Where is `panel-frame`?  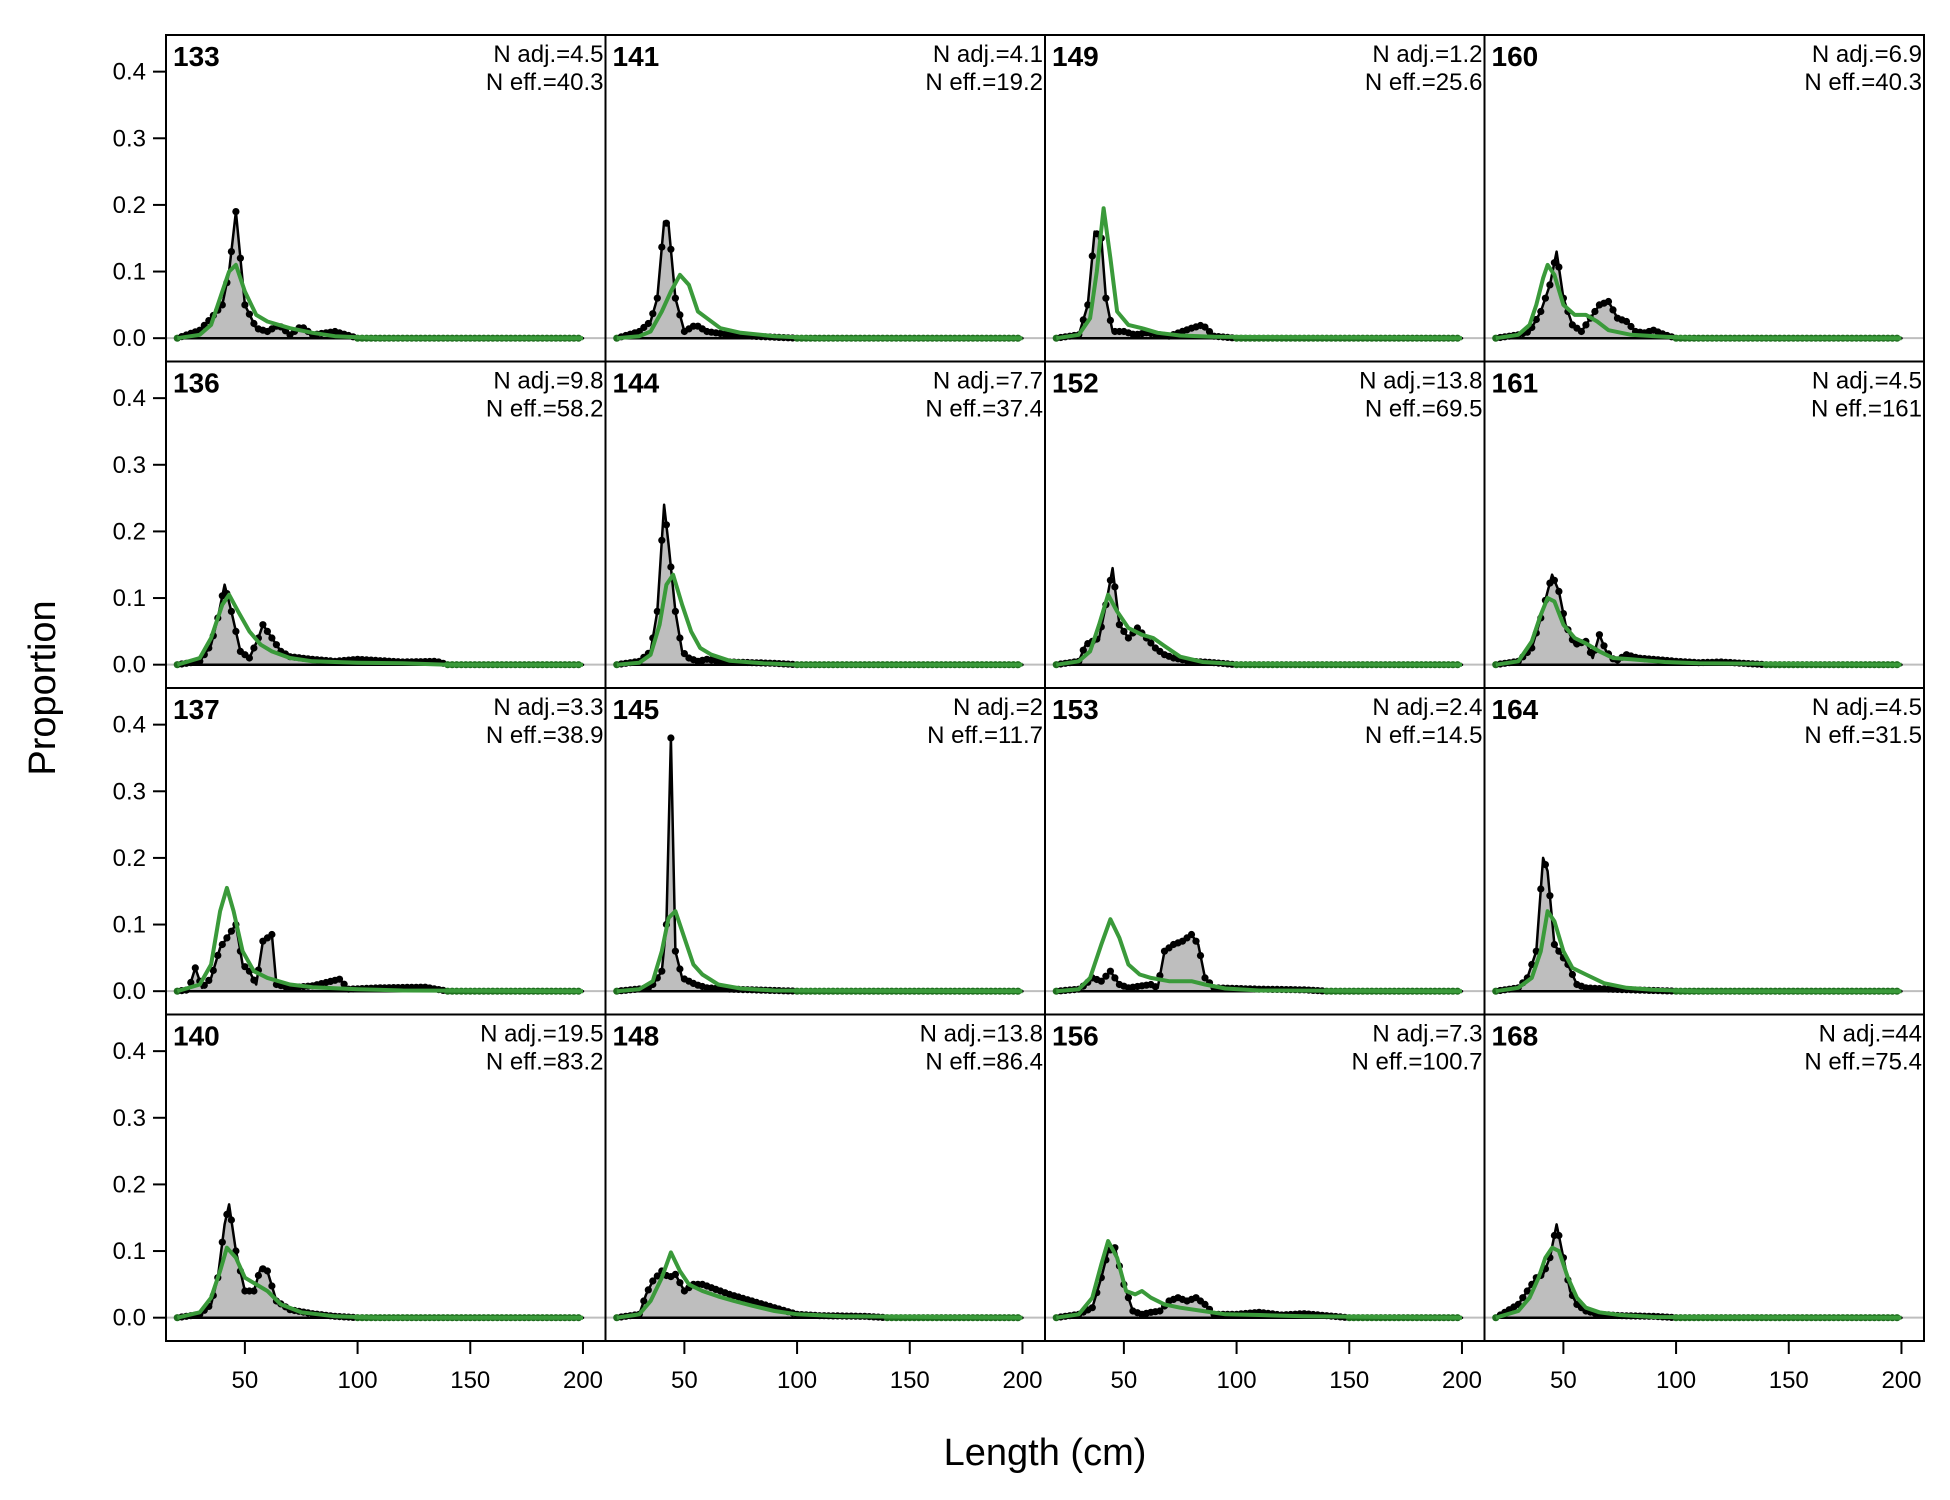 panel-frame is located at coordinates (1704, 1177).